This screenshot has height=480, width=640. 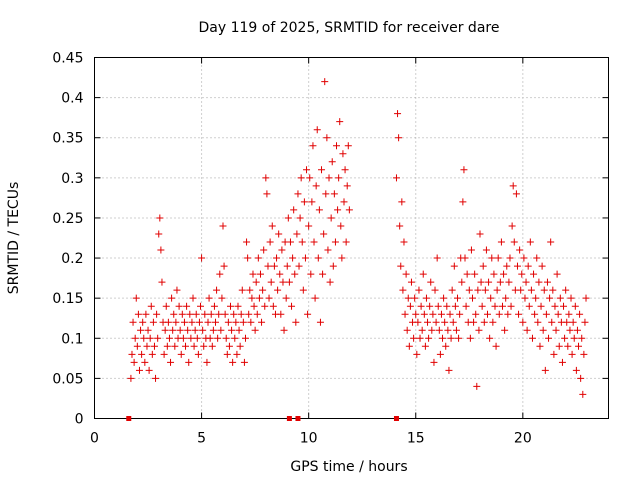 I want to click on x-tick-label: 15, so click(x=416, y=439).